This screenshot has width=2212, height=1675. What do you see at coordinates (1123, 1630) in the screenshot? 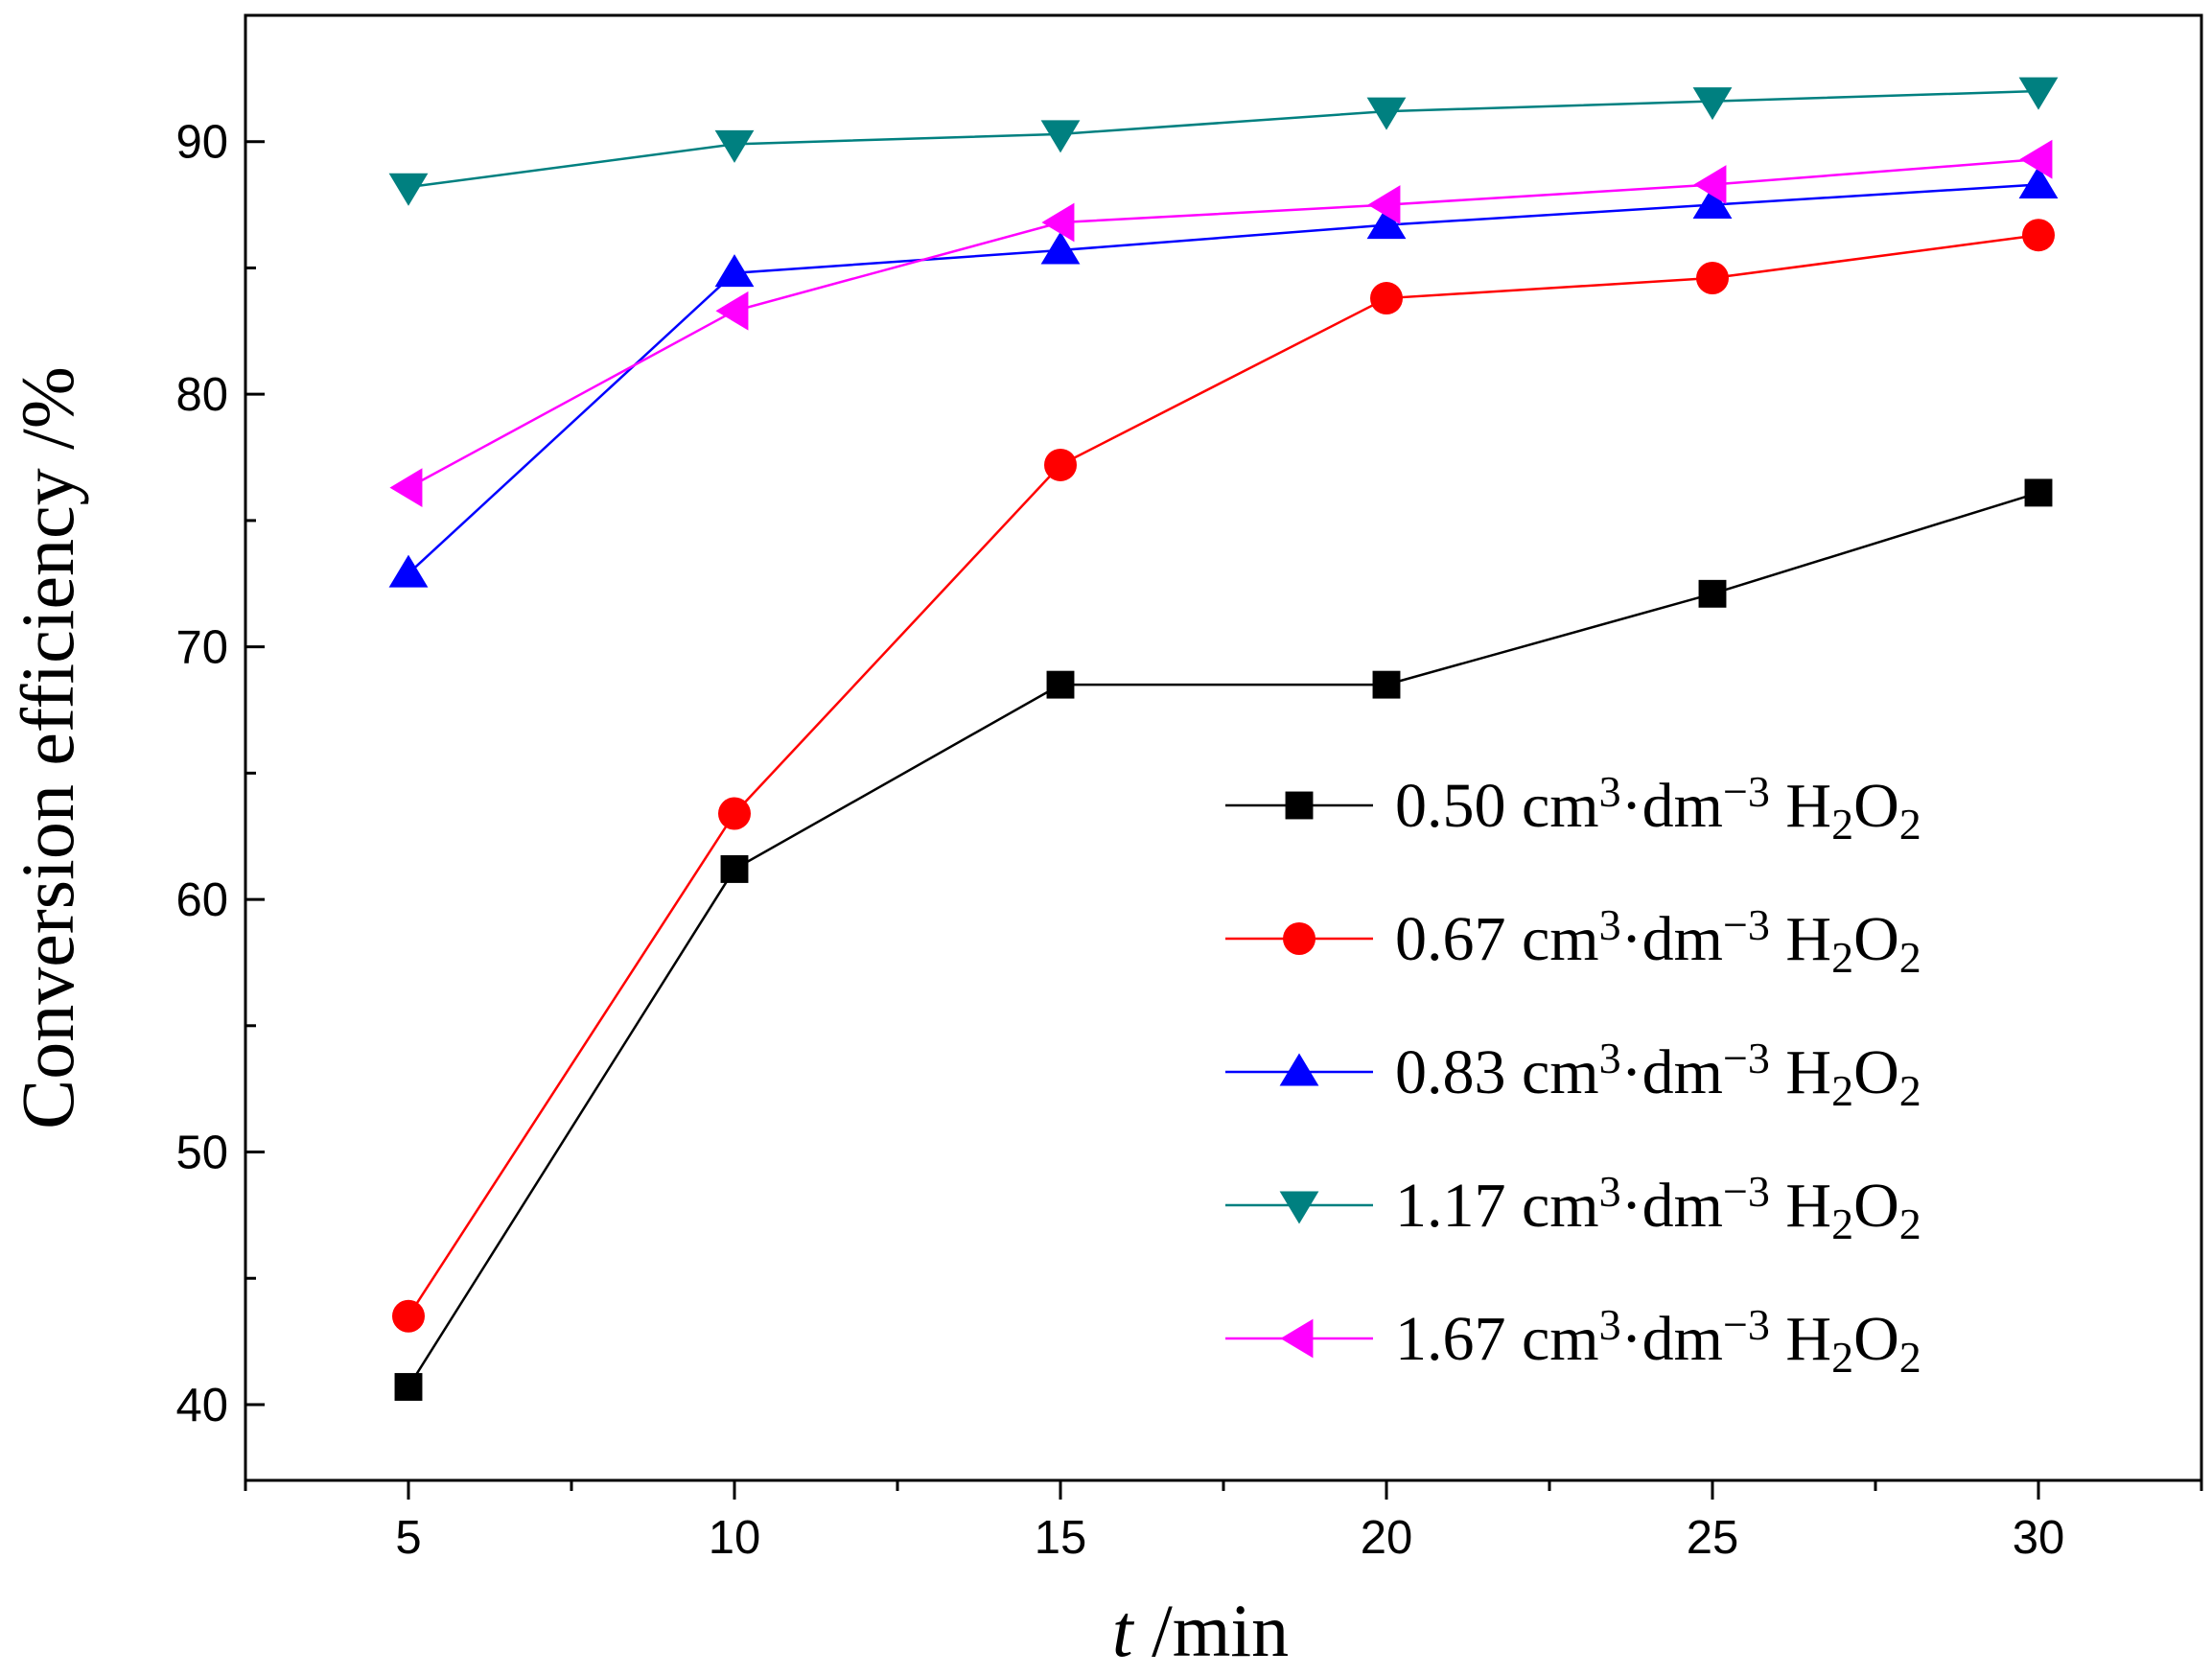
I see `x-axis-title-variable: t` at bounding box center [1123, 1630].